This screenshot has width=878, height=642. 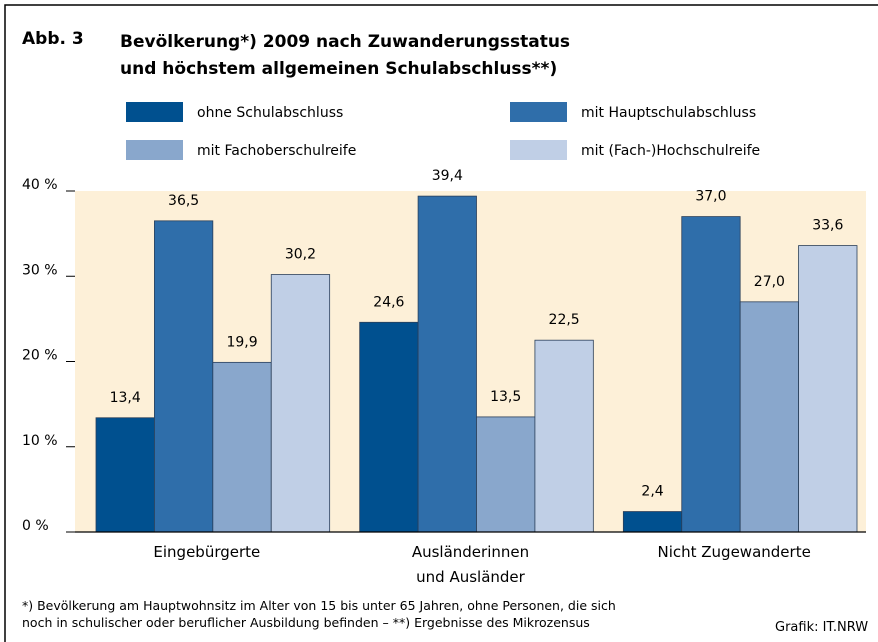 What do you see at coordinates (670, 151) in the screenshot?
I see `legend-label: mit (Fach-)Hochschulreife` at bounding box center [670, 151].